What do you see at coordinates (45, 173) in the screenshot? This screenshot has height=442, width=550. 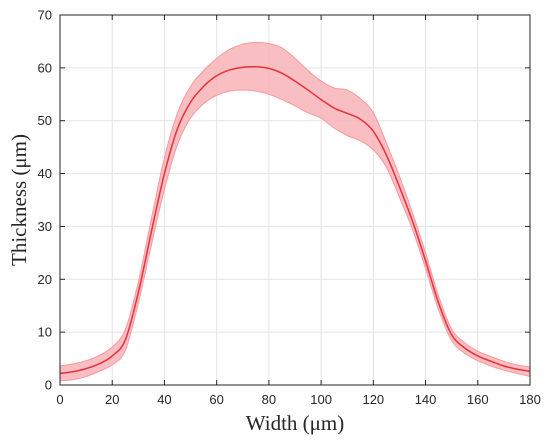 I see `y-tick-label: 40` at bounding box center [45, 173].